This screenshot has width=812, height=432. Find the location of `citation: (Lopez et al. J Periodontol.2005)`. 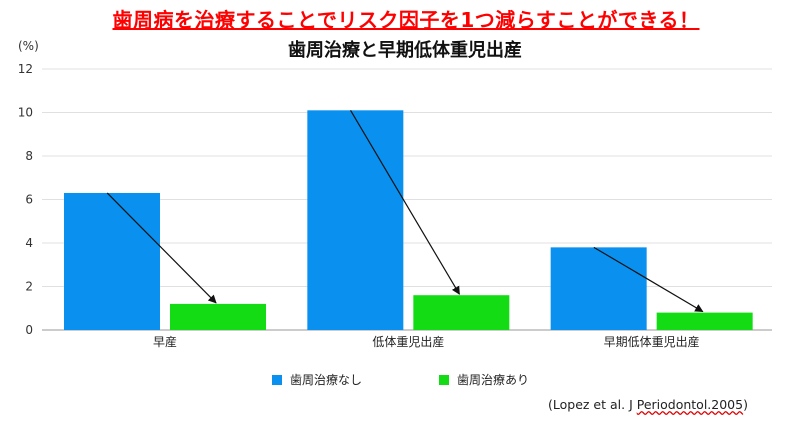

citation: (Lopez et al. J Periodontol.2005) is located at coordinates (648, 404).